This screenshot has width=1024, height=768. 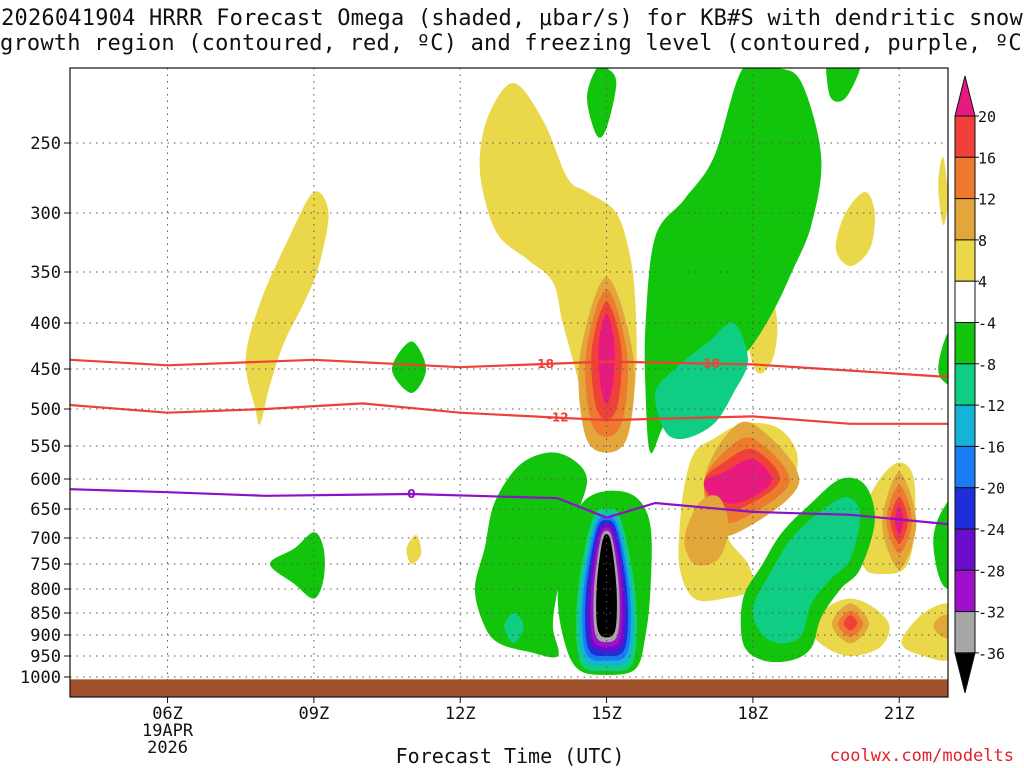 What do you see at coordinates (701, 381) in the screenshot?
I see `negative-core-1630z` at bounding box center [701, 381].